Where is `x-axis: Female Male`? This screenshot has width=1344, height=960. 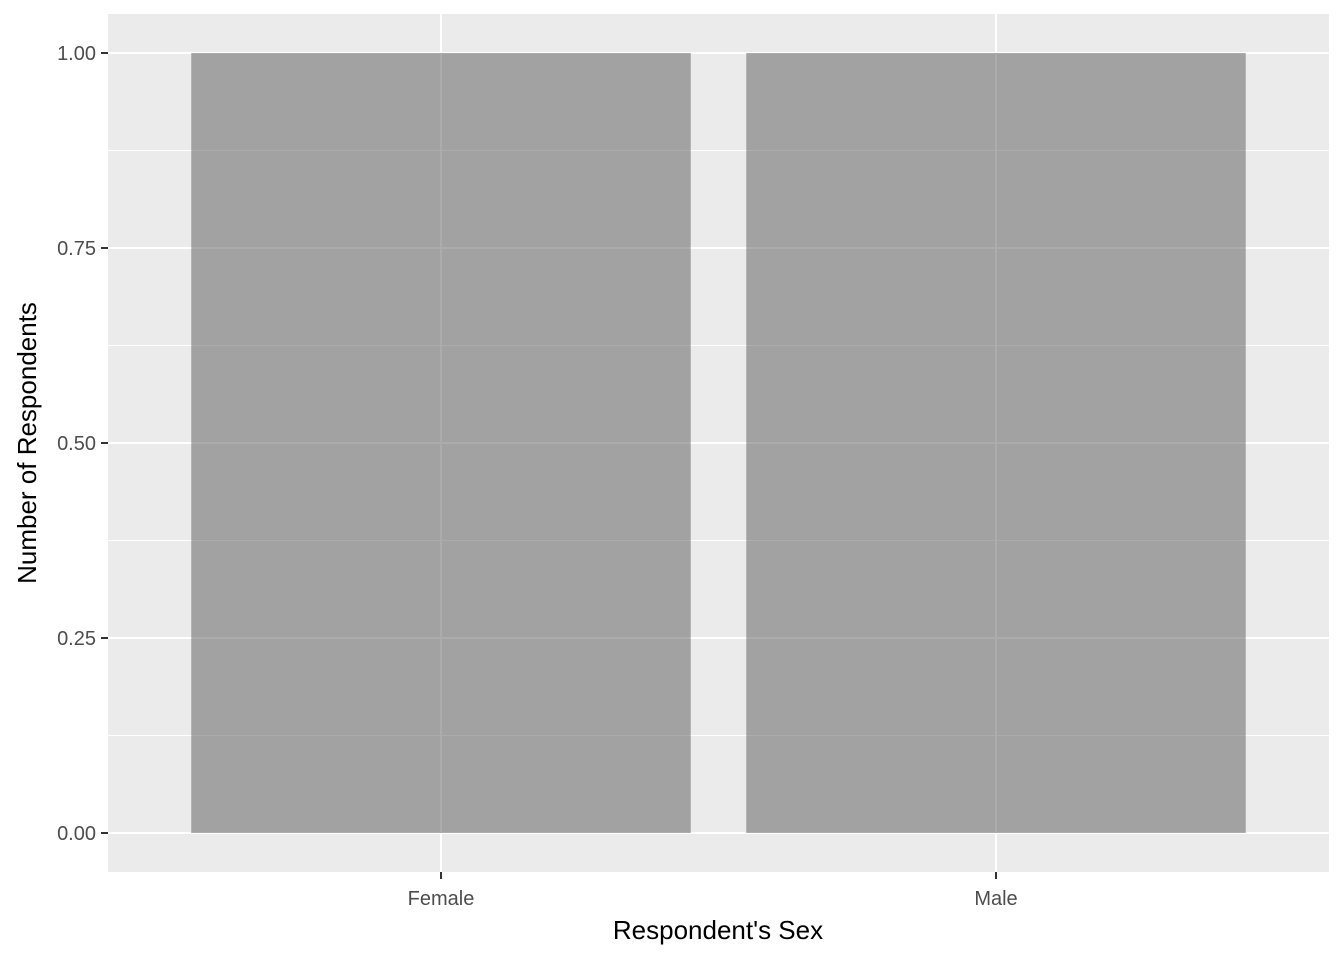
x-axis: Female Male is located at coordinates (713, 891).